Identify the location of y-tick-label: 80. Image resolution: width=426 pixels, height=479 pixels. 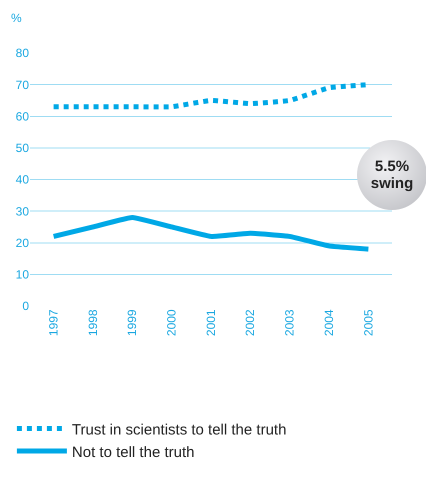
(23, 53).